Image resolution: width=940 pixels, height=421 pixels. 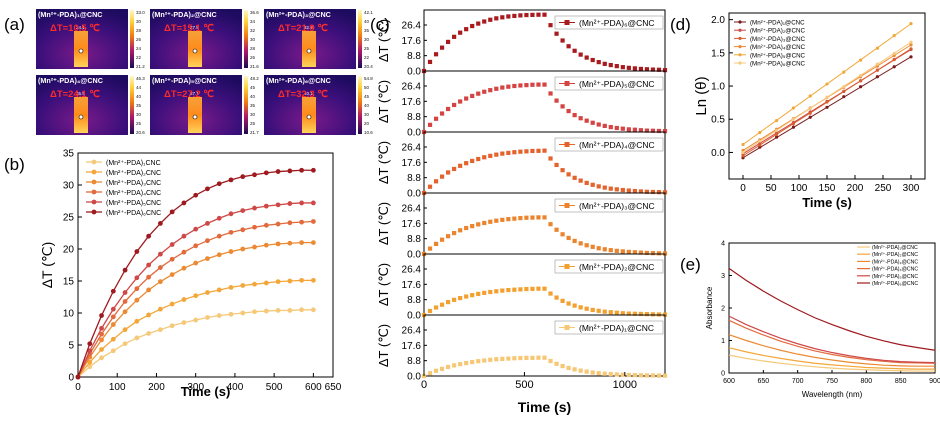 What do you see at coordinates (723, 276) in the screenshot?
I see `y-tick-label: 3` at bounding box center [723, 276].